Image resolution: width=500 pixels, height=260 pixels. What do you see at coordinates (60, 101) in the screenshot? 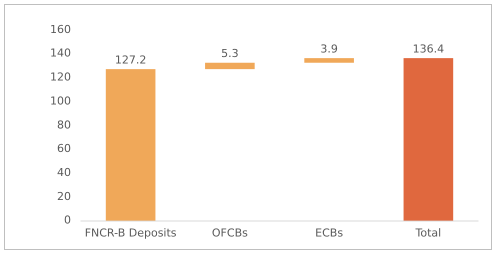
I see `y-tick-label: 100` at bounding box center [60, 101].